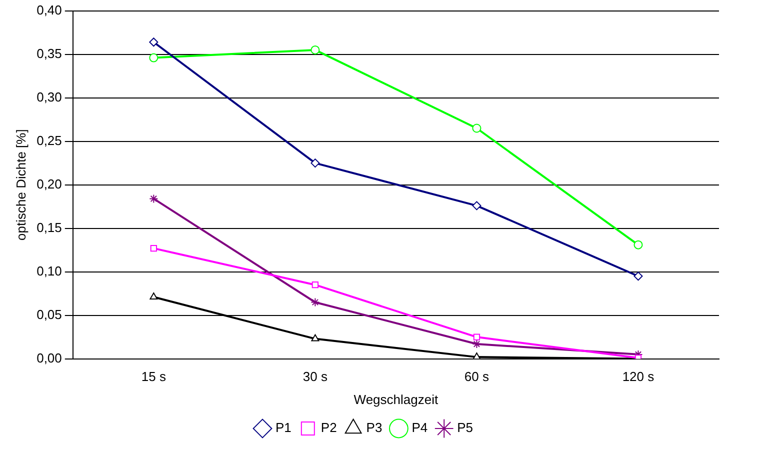 This screenshot has height=455, width=764. I want to click on x-tick-label: 120 s, so click(638, 376).